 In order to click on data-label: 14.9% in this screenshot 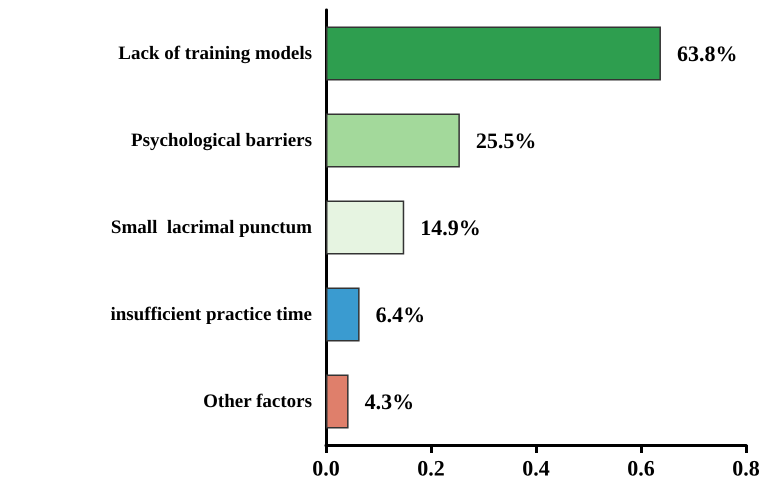, I will do `click(450, 227)`.